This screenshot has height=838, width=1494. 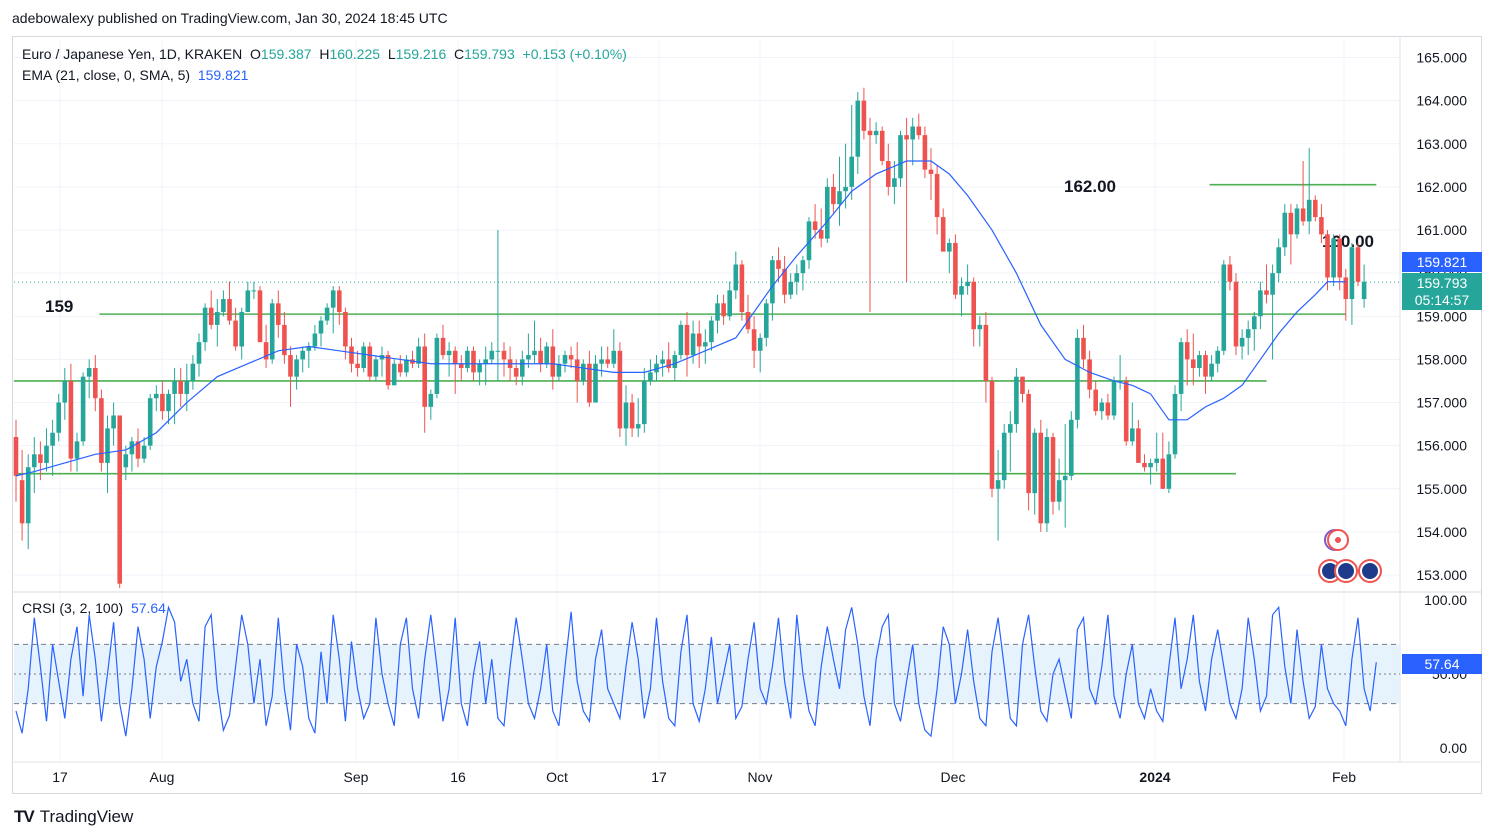 I want to click on crsi-line, so click(x=696, y=671).